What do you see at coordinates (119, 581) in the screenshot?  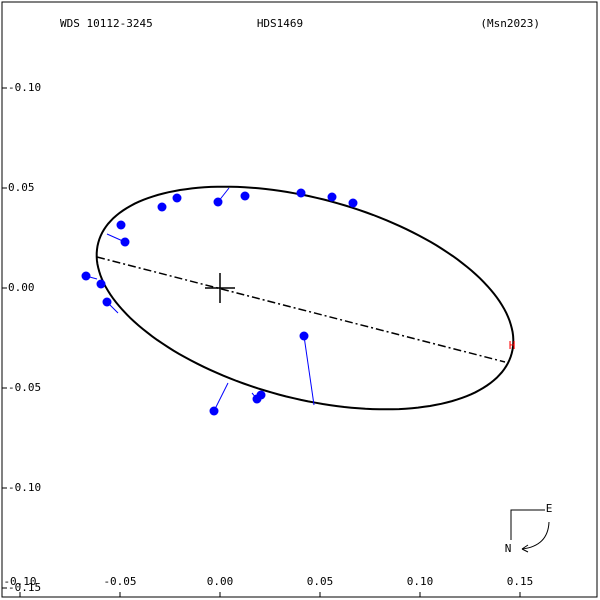 I see `x-tick-label: -0.05` at bounding box center [119, 581].